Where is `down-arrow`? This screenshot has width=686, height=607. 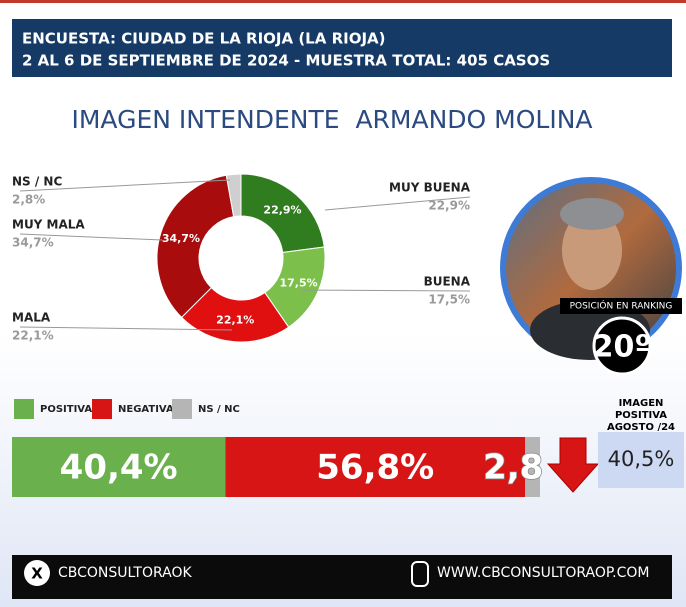 down-arrow is located at coordinates (573, 465).